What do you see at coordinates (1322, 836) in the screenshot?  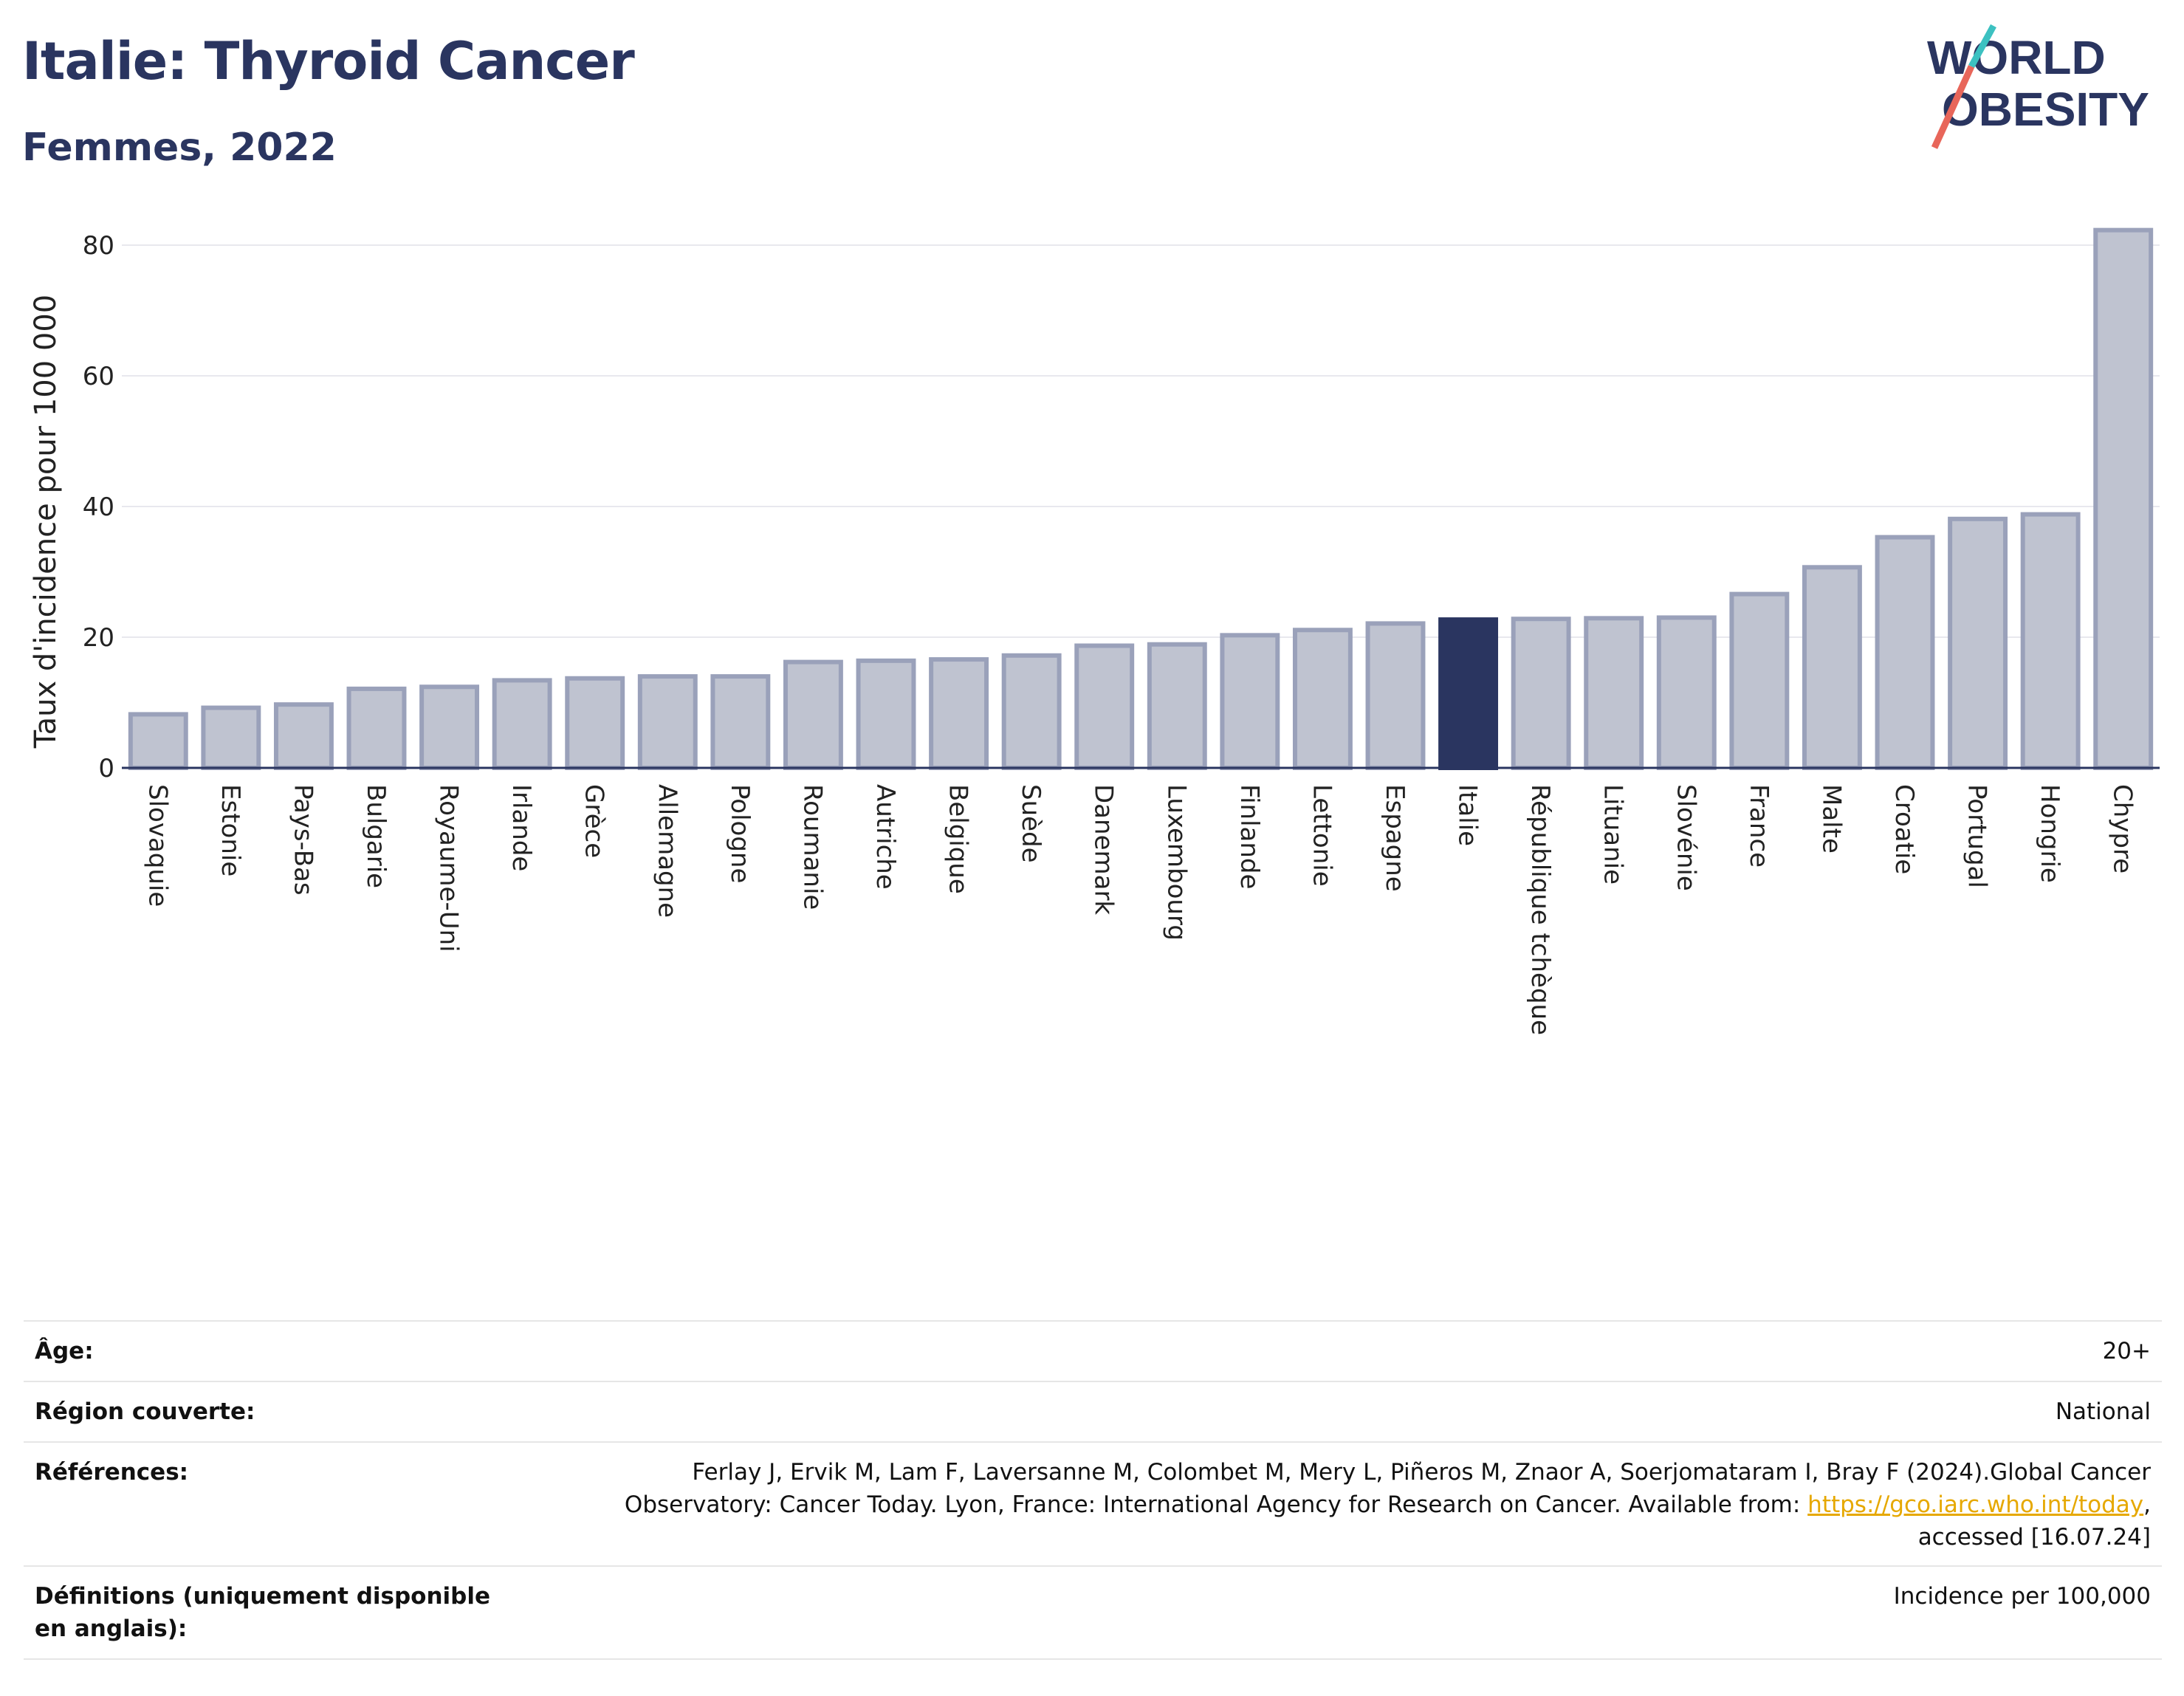 I see `x-tick-label: Lettonie` at bounding box center [1322, 836].